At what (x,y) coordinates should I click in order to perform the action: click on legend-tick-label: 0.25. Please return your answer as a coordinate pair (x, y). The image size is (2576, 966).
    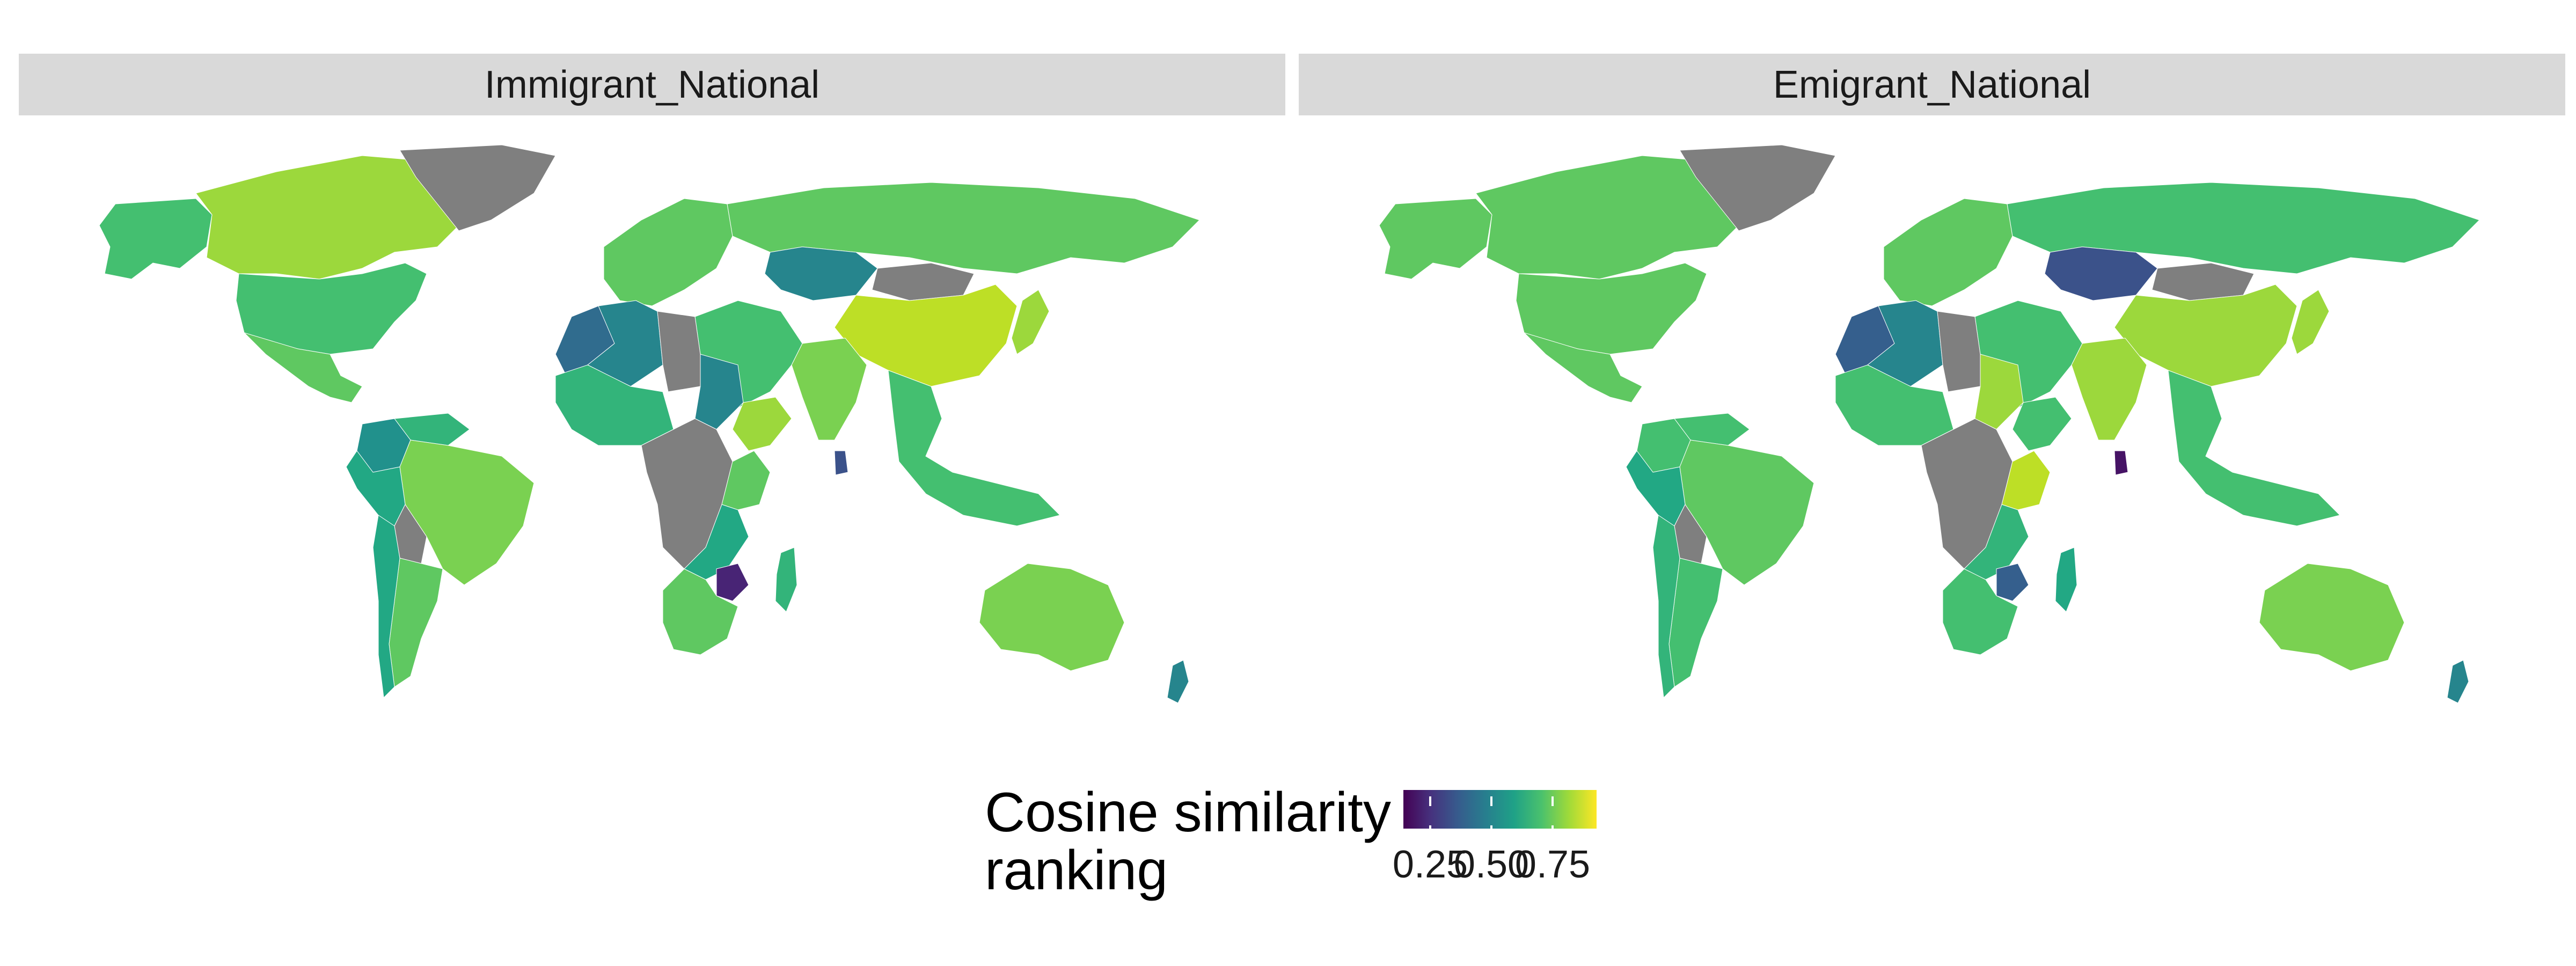
    Looking at the image, I should click on (1430, 864).